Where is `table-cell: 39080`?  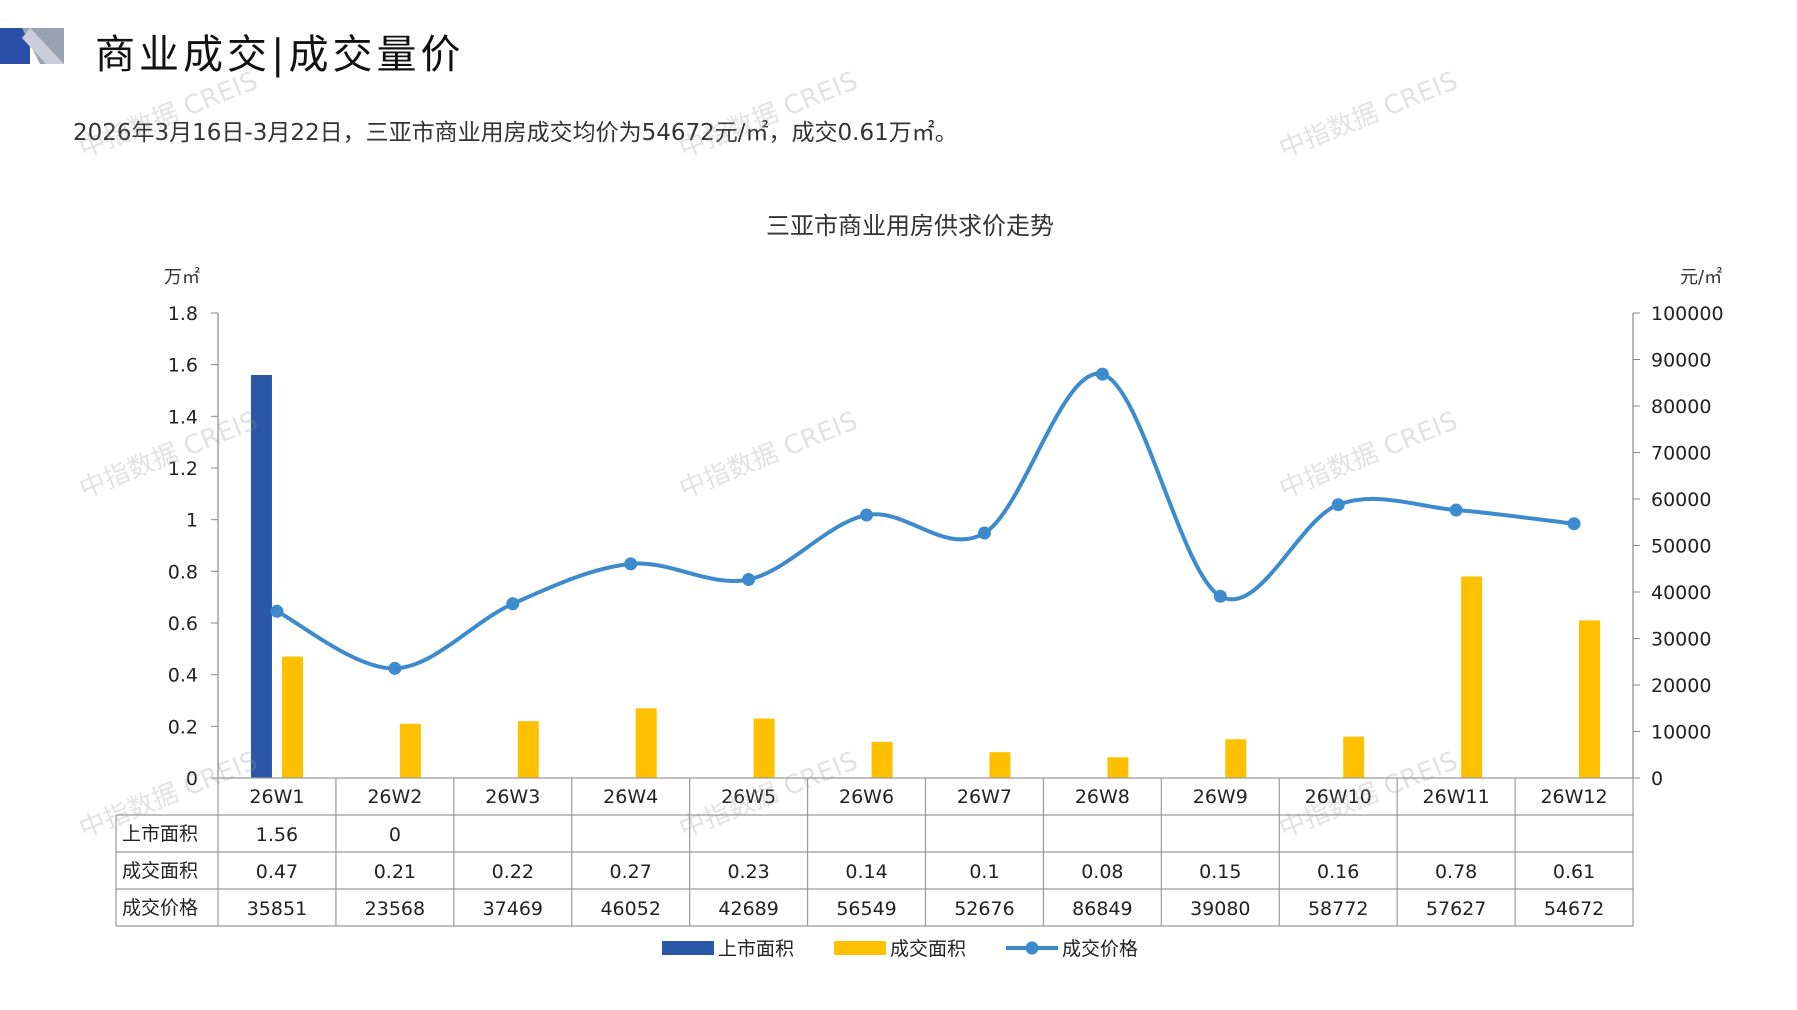
table-cell: 39080 is located at coordinates (1220, 909).